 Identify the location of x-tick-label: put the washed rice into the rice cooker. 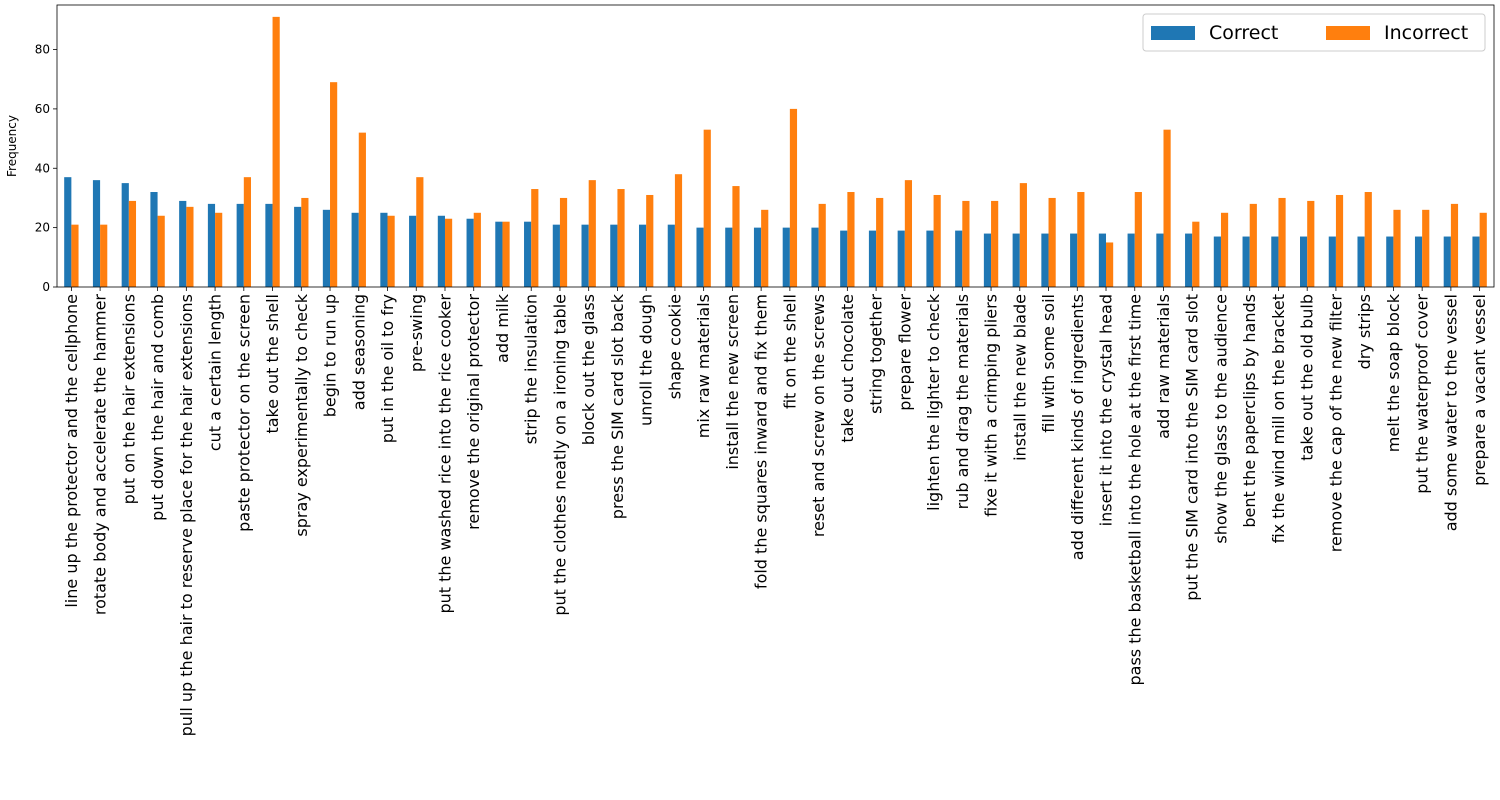
(444, 454).